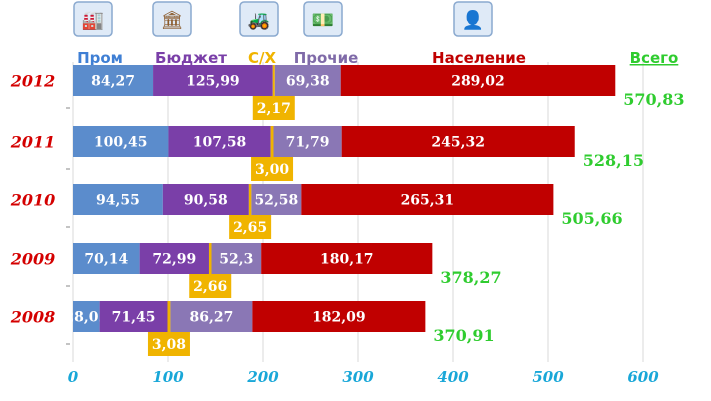  I want to click on year-label: 2011, so click(33, 142).